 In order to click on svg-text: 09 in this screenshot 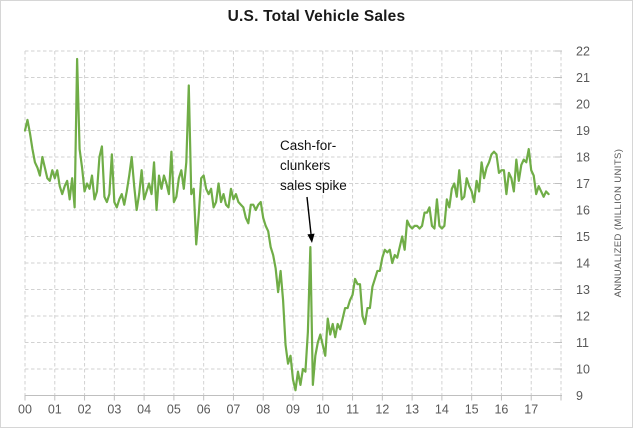, I will do `click(293, 410)`.